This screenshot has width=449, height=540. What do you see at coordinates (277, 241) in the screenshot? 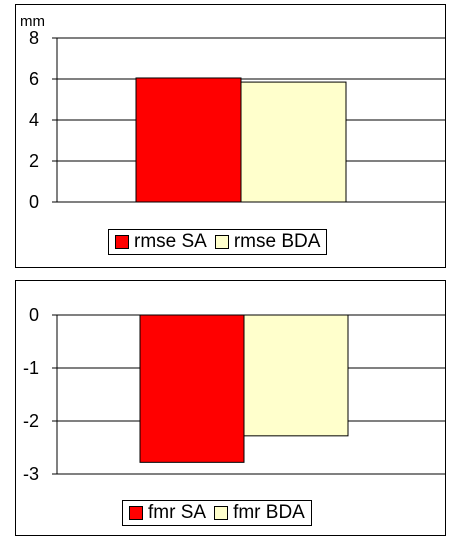
I see `legend-label-rmse-bda: rmse BDA` at bounding box center [277, 241].